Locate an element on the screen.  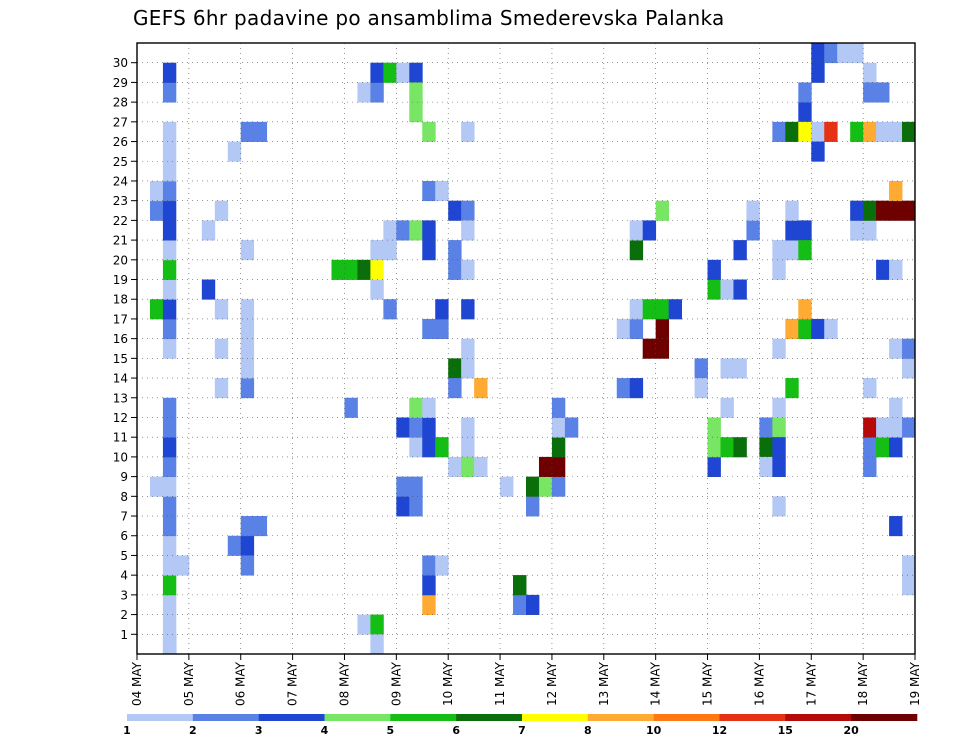
colorbar-label: 12 is located at coordinates (719, 730).